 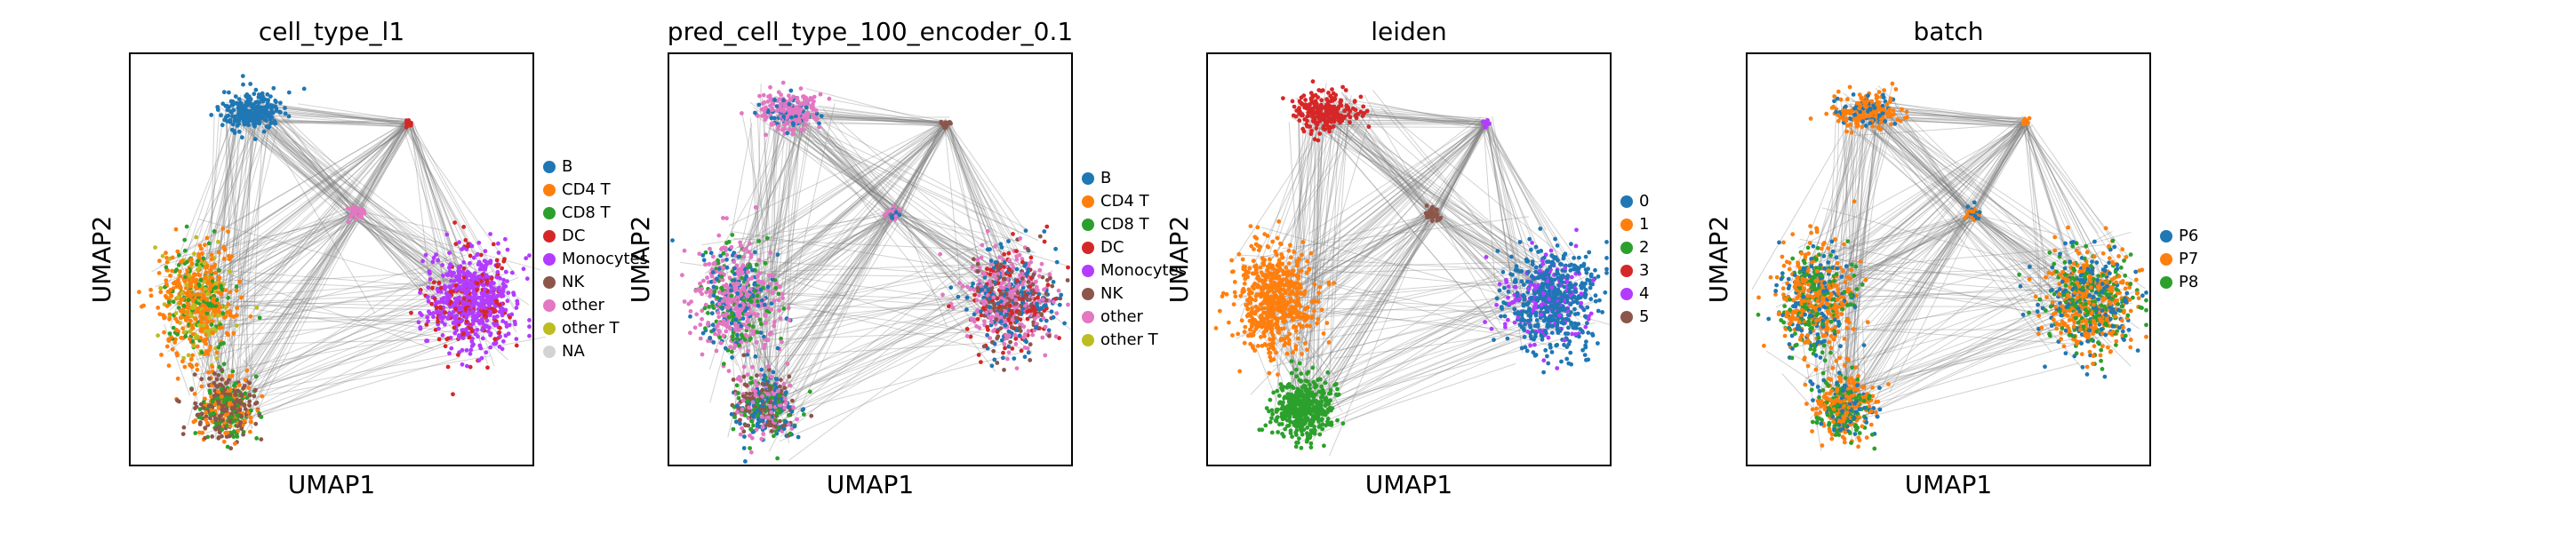 What do you see at coordinates (101, 260) in the screenshot?
I see `y-axis-label: UMAP2` at bounding box center [101, 260].